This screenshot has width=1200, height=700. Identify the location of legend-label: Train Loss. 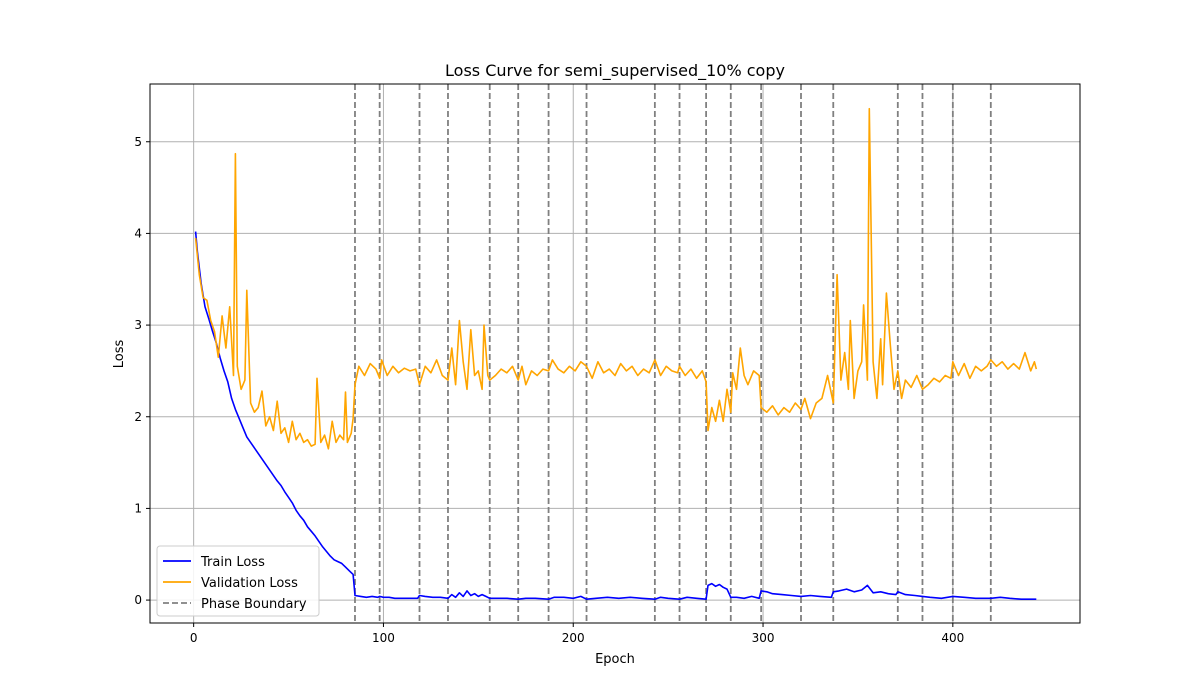
(232, 562).